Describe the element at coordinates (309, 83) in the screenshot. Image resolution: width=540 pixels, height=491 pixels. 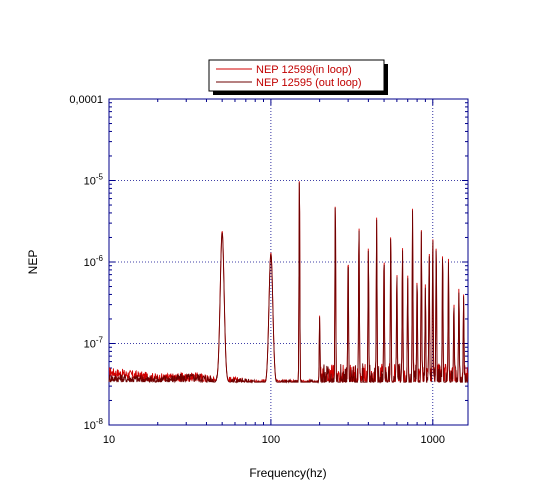
I see `legend-label-series-2: NEP 12595 (out loop)` at that location.